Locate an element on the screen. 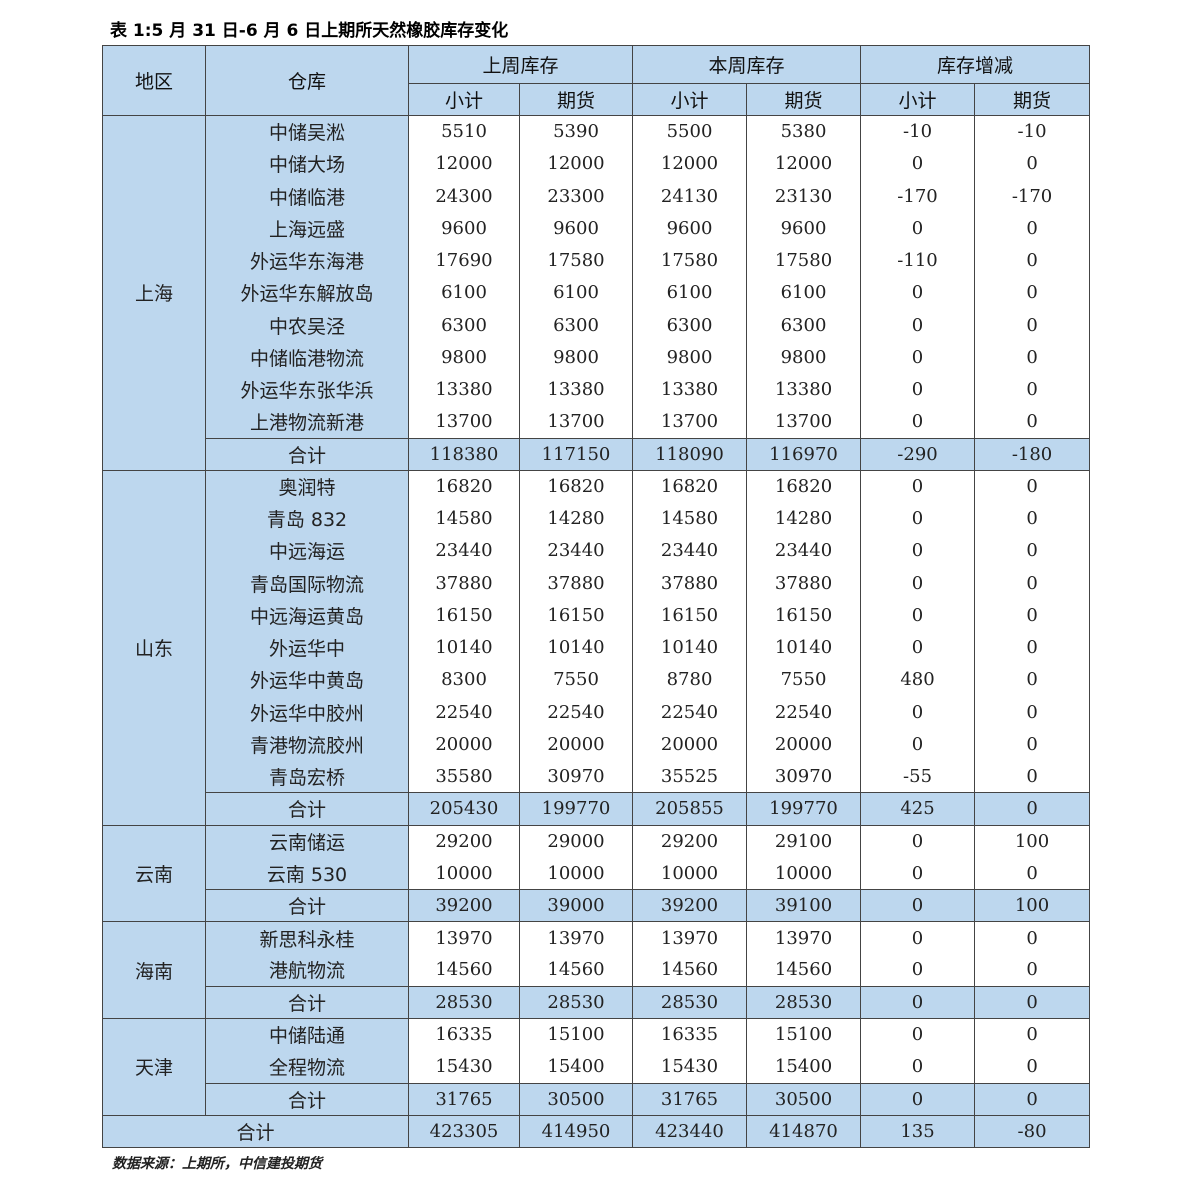  region-cell: 天津 is located at coordinates (154, 1067).